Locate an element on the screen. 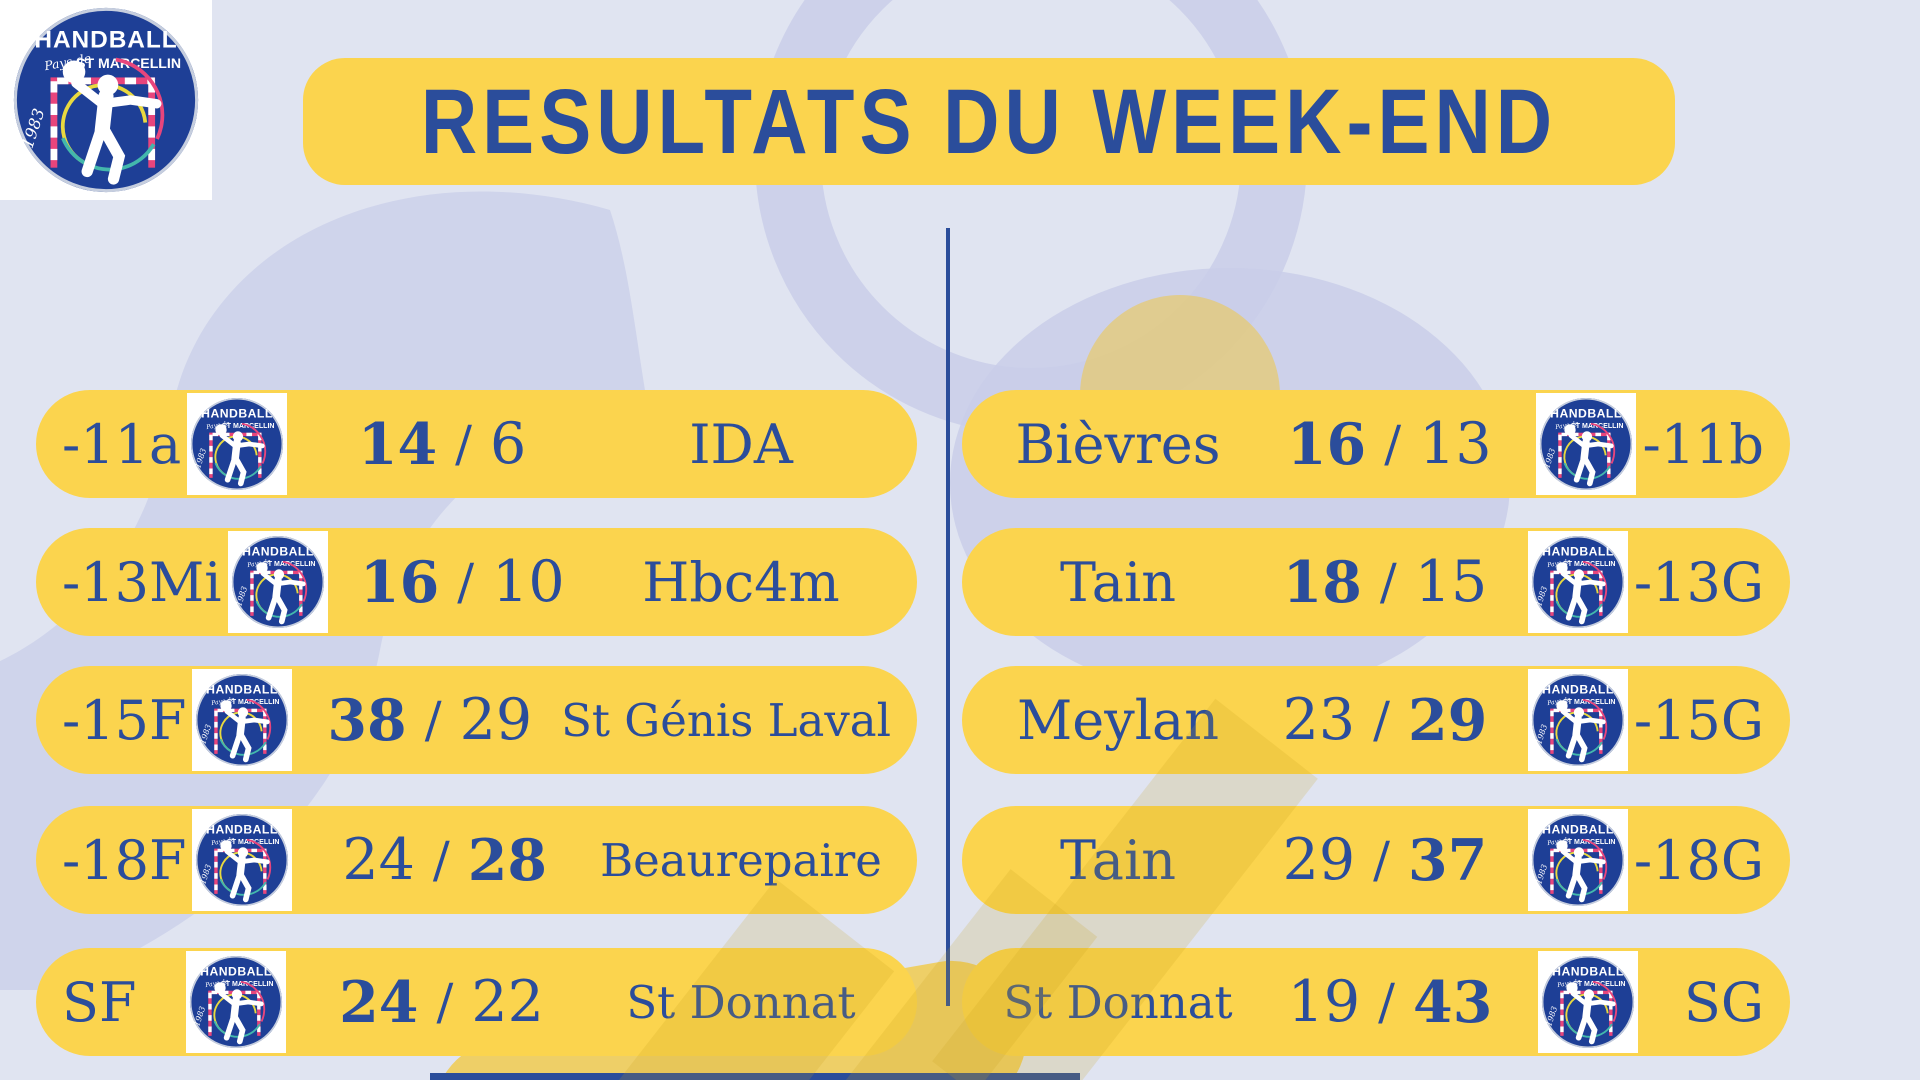 This screenshot has width=1920, height=1080. score: 29 / 37 is located at coordinates (1385, 860).